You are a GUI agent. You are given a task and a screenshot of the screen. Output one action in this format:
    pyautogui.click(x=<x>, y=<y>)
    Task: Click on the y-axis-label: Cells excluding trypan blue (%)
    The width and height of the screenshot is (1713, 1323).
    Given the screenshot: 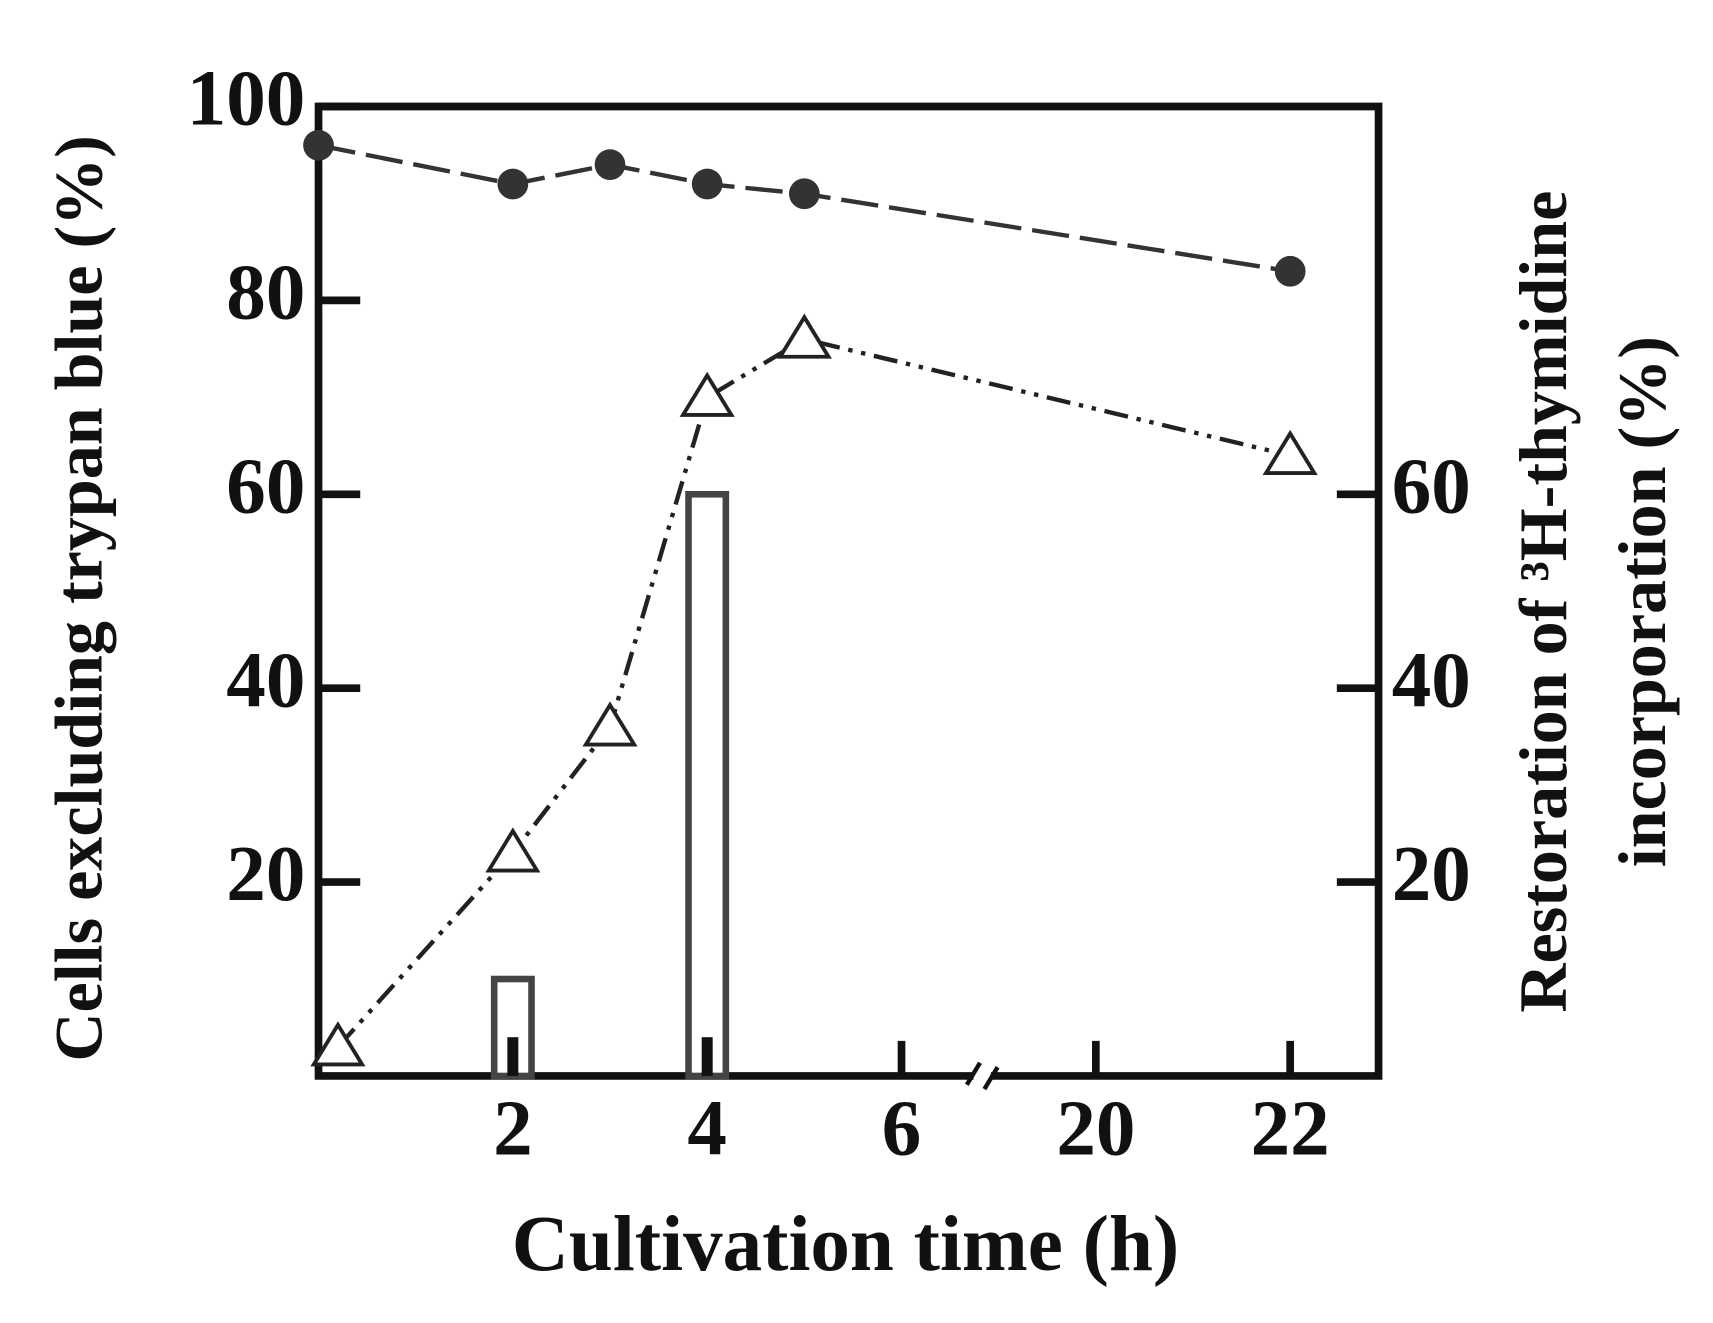 What is the action you would take?
    pyautogui.click(x=78, y=598)
    